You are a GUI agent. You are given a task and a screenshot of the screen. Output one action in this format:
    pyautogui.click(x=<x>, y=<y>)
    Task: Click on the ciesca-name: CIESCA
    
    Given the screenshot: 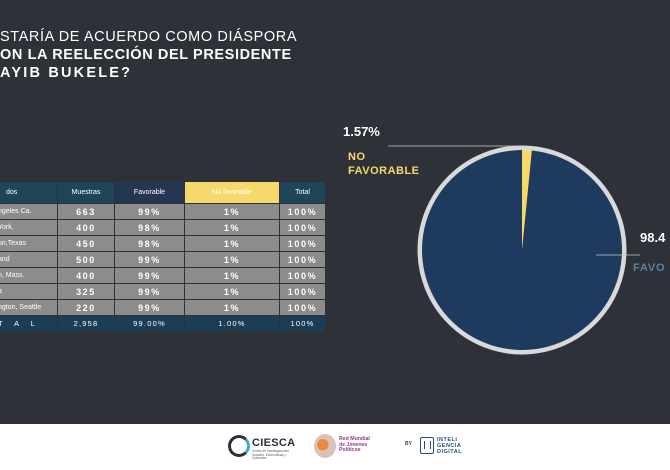 What is the action you would take?
    pyautogui.click(x=274, y=443)
    